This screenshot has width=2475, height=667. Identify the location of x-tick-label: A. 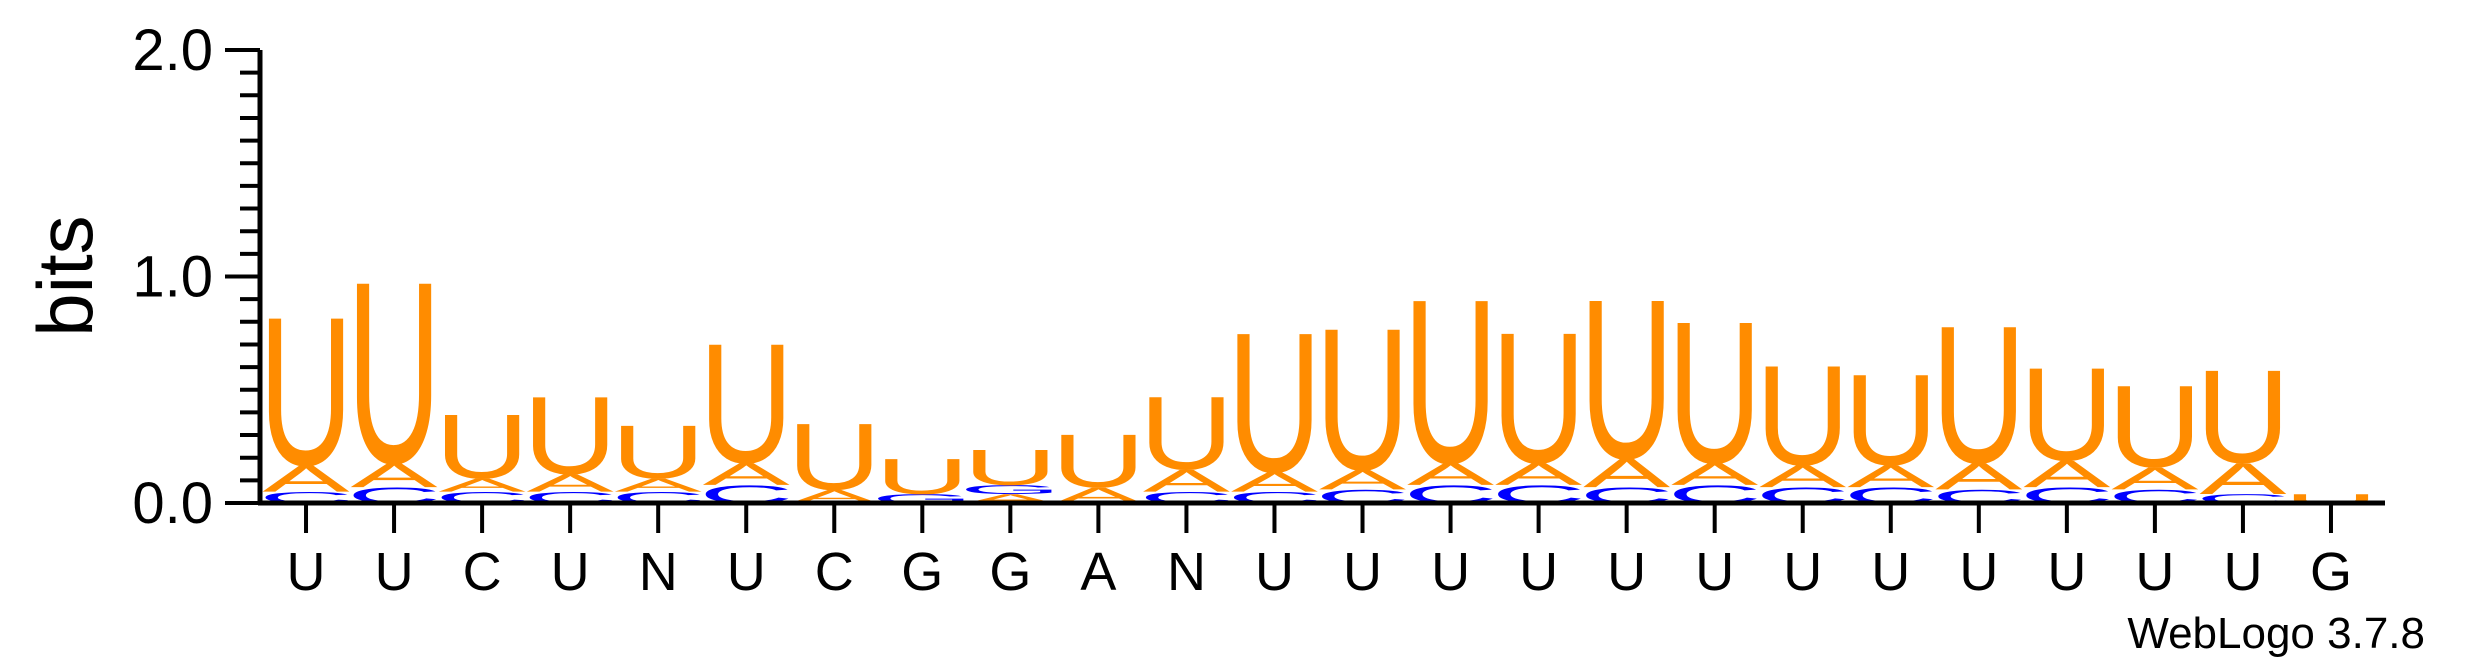
(1098, 572).